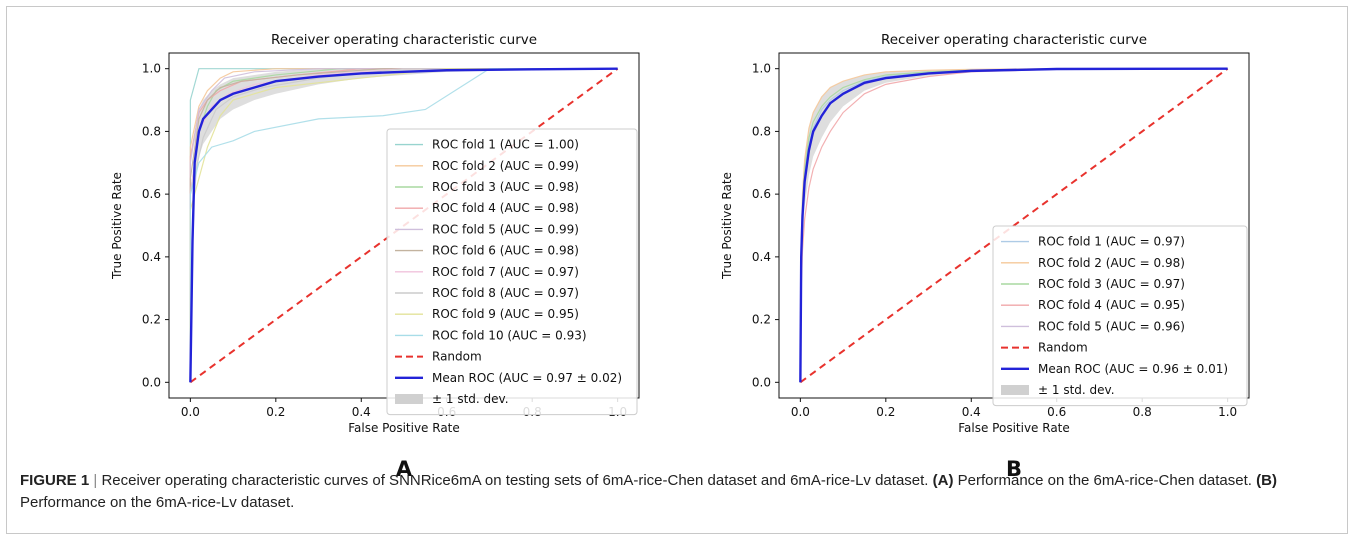  I want to click on panel-letter: A, so click(404, 469).